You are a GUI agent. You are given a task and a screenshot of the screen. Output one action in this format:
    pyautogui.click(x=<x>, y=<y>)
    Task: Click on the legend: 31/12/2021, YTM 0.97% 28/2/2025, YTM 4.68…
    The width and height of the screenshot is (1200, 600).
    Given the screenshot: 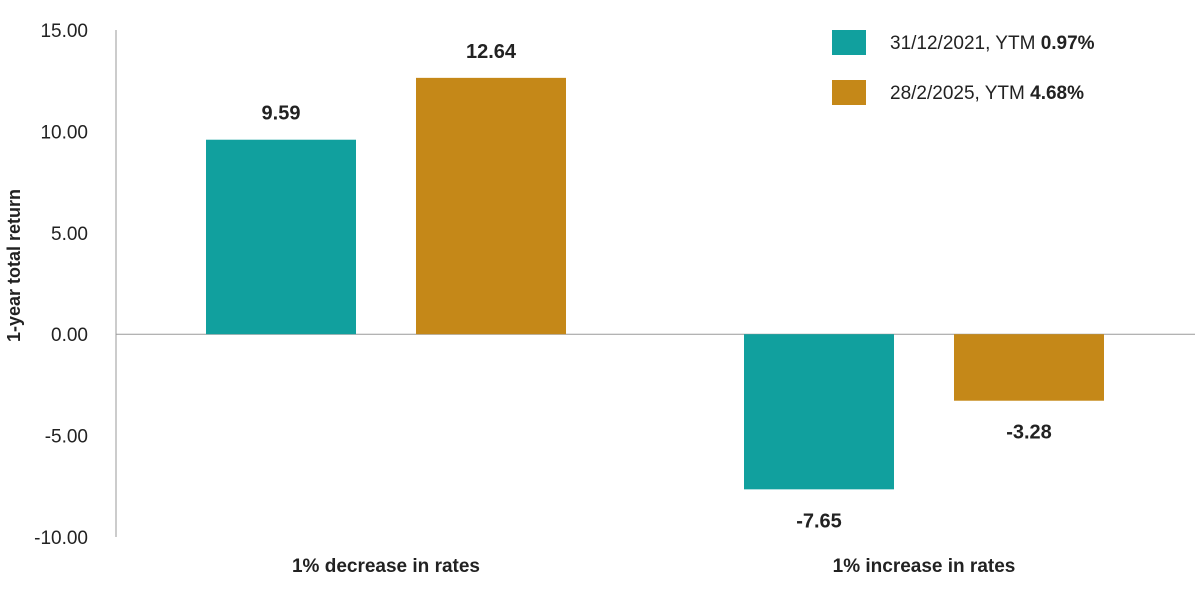 What is the action you would take?
    pyautogui.click(x=963, y=67)
    